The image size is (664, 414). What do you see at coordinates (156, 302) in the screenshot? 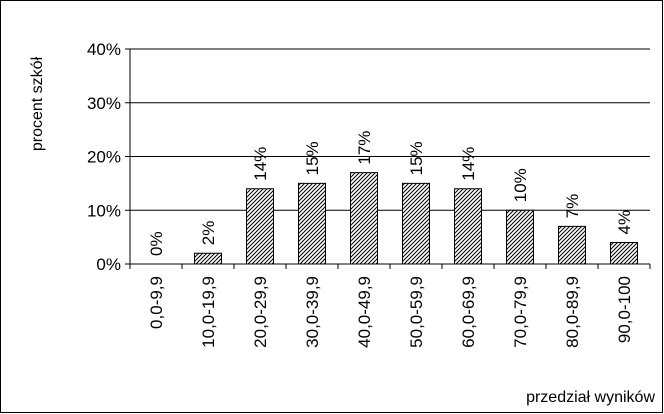
I see `x-tick-label: 0,0-9,9` at bounding box center [156, 302].